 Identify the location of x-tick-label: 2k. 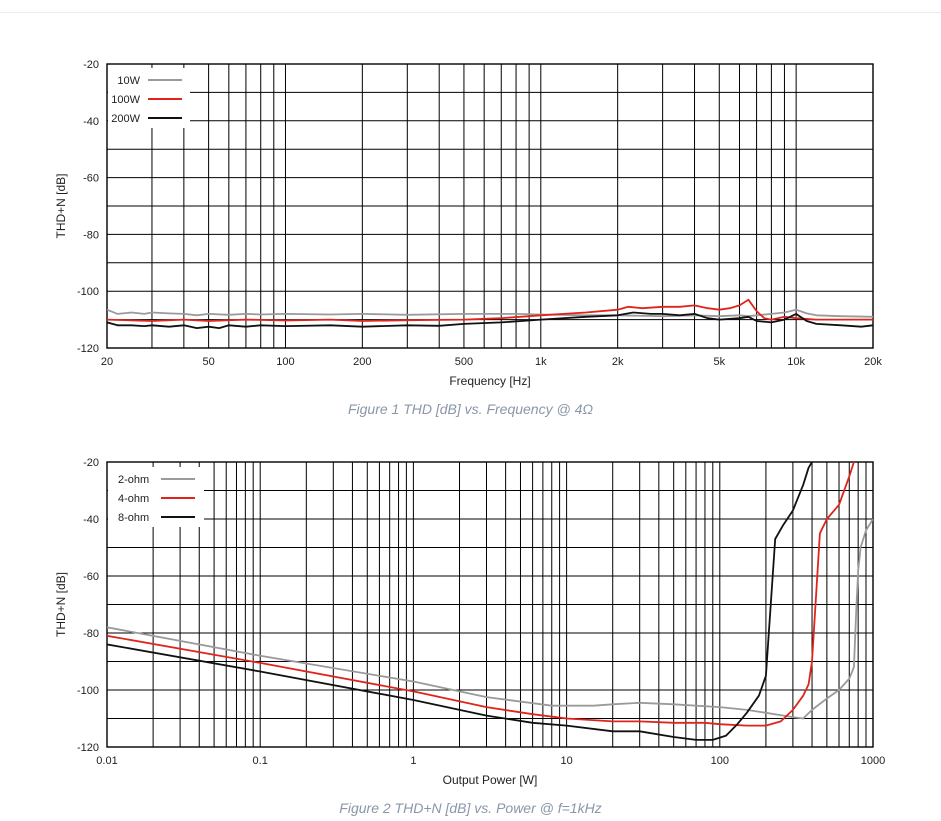
(618, 362).